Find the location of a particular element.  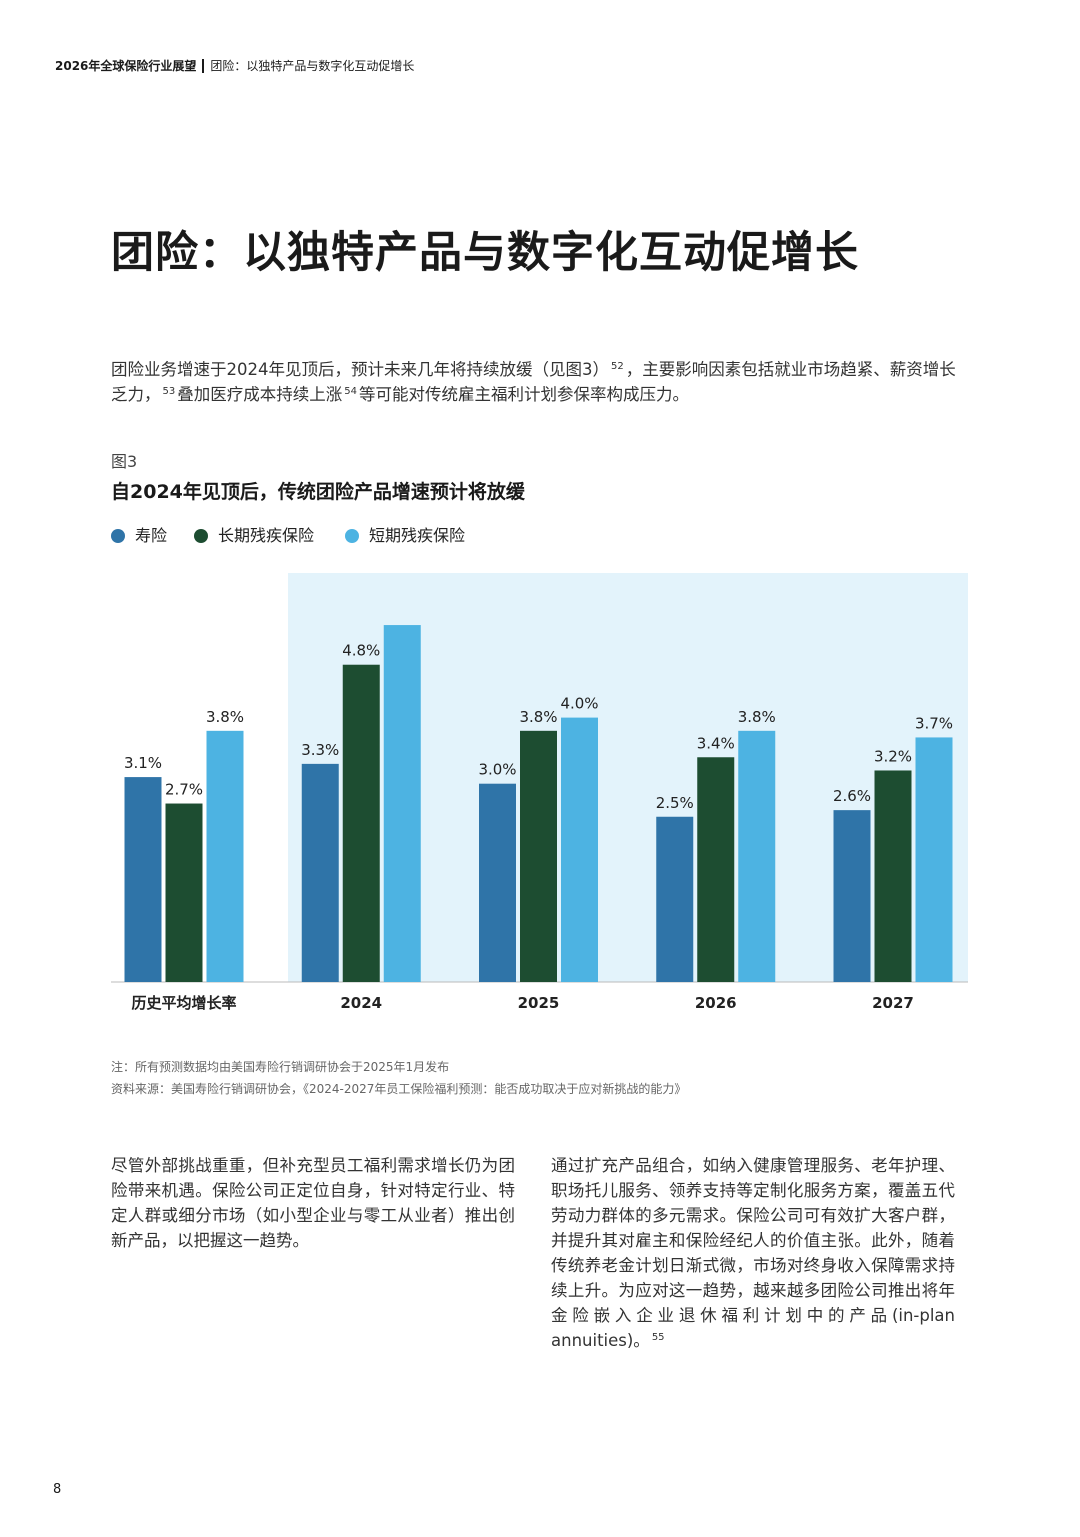

chart-title: 自2024年见顶后，传统团险产品增速预计将放缓 is located at coordinates (318, 492).